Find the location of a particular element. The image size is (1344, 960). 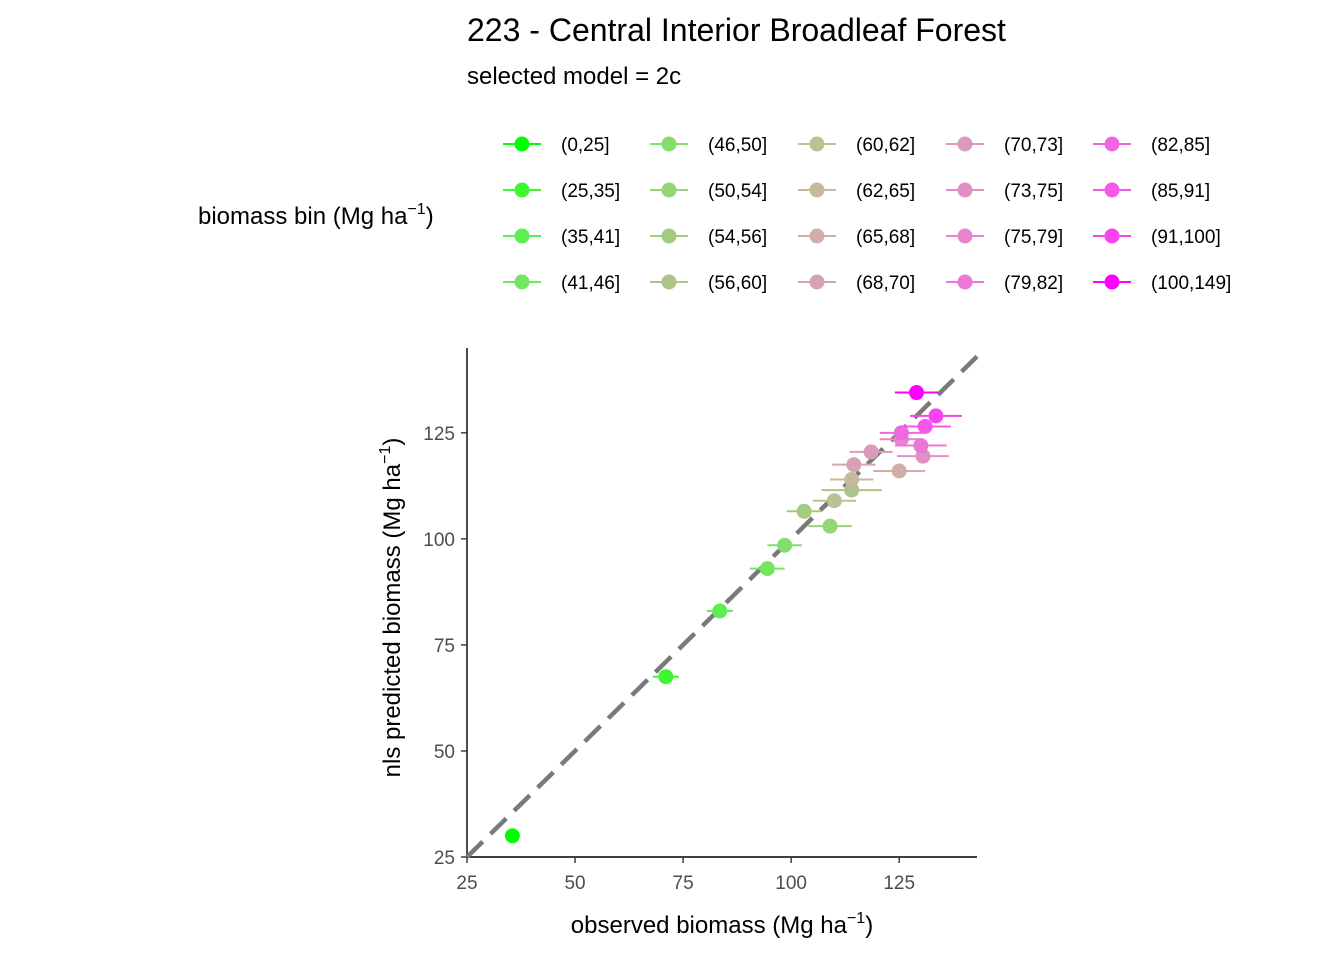

legend-label: (100,149] is located at coordinates (1191, 283).